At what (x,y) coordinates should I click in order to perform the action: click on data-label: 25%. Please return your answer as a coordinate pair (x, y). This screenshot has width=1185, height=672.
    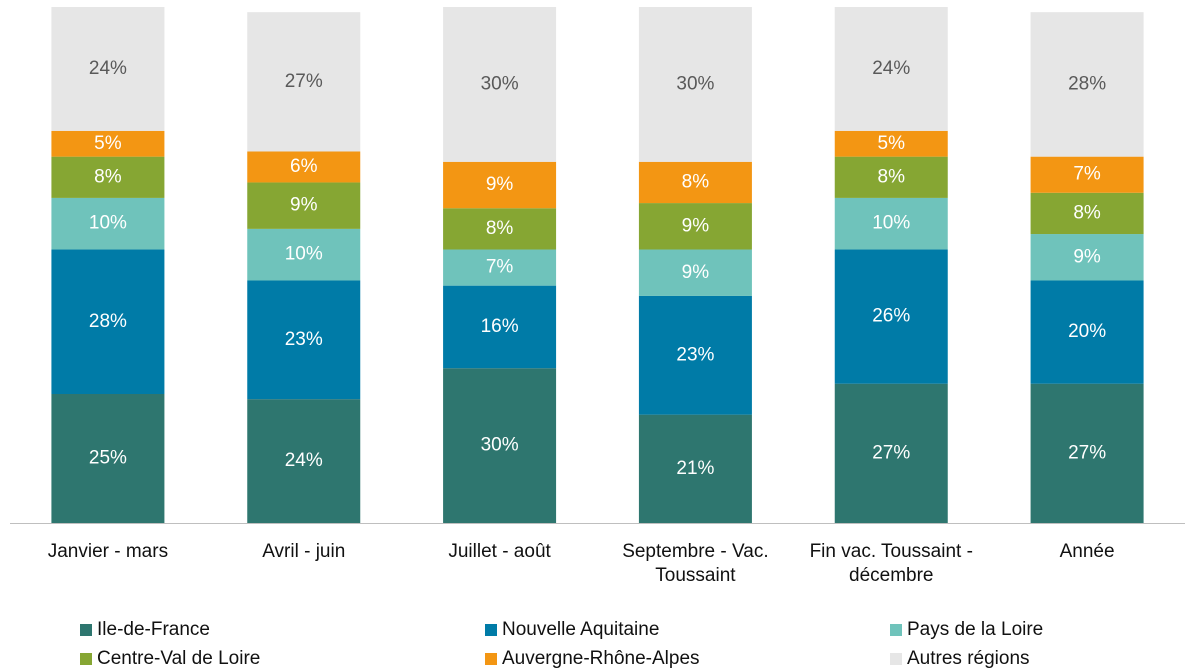
    Looking at the image, I should click on (108, 458).